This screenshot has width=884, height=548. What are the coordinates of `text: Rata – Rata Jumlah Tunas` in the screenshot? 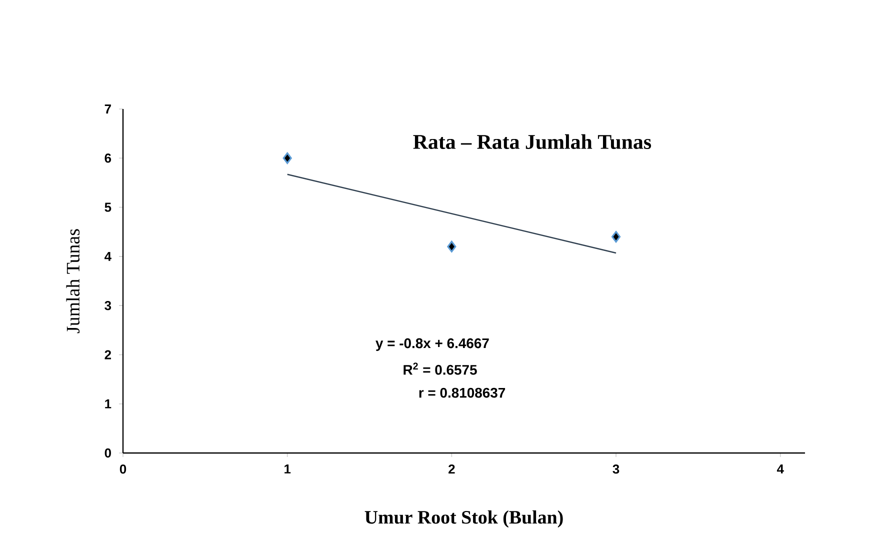 It's located at (532, 142).